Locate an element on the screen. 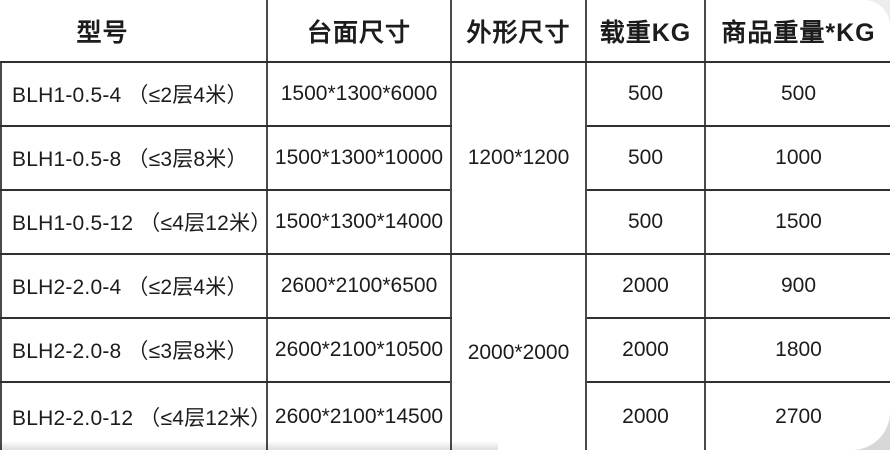 This screenshot has width=890, height=450. surface-size-cell: 2600*2100*10500 is located at coordinates (359, 350).